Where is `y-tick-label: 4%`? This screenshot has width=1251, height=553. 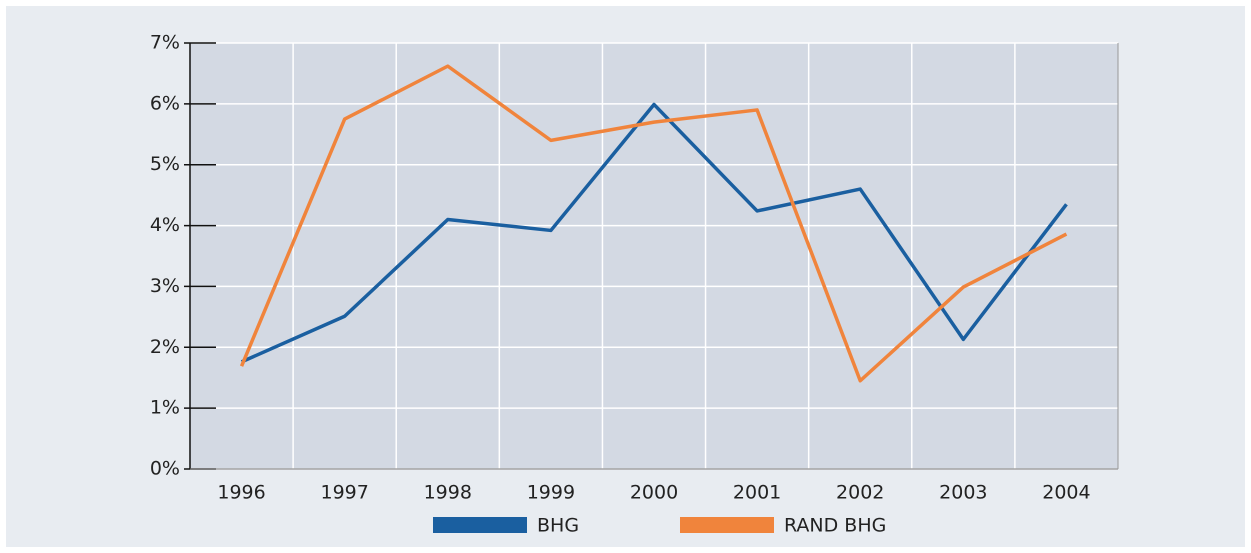 y-tick-label: 4% is located at coordinates (165, 225).